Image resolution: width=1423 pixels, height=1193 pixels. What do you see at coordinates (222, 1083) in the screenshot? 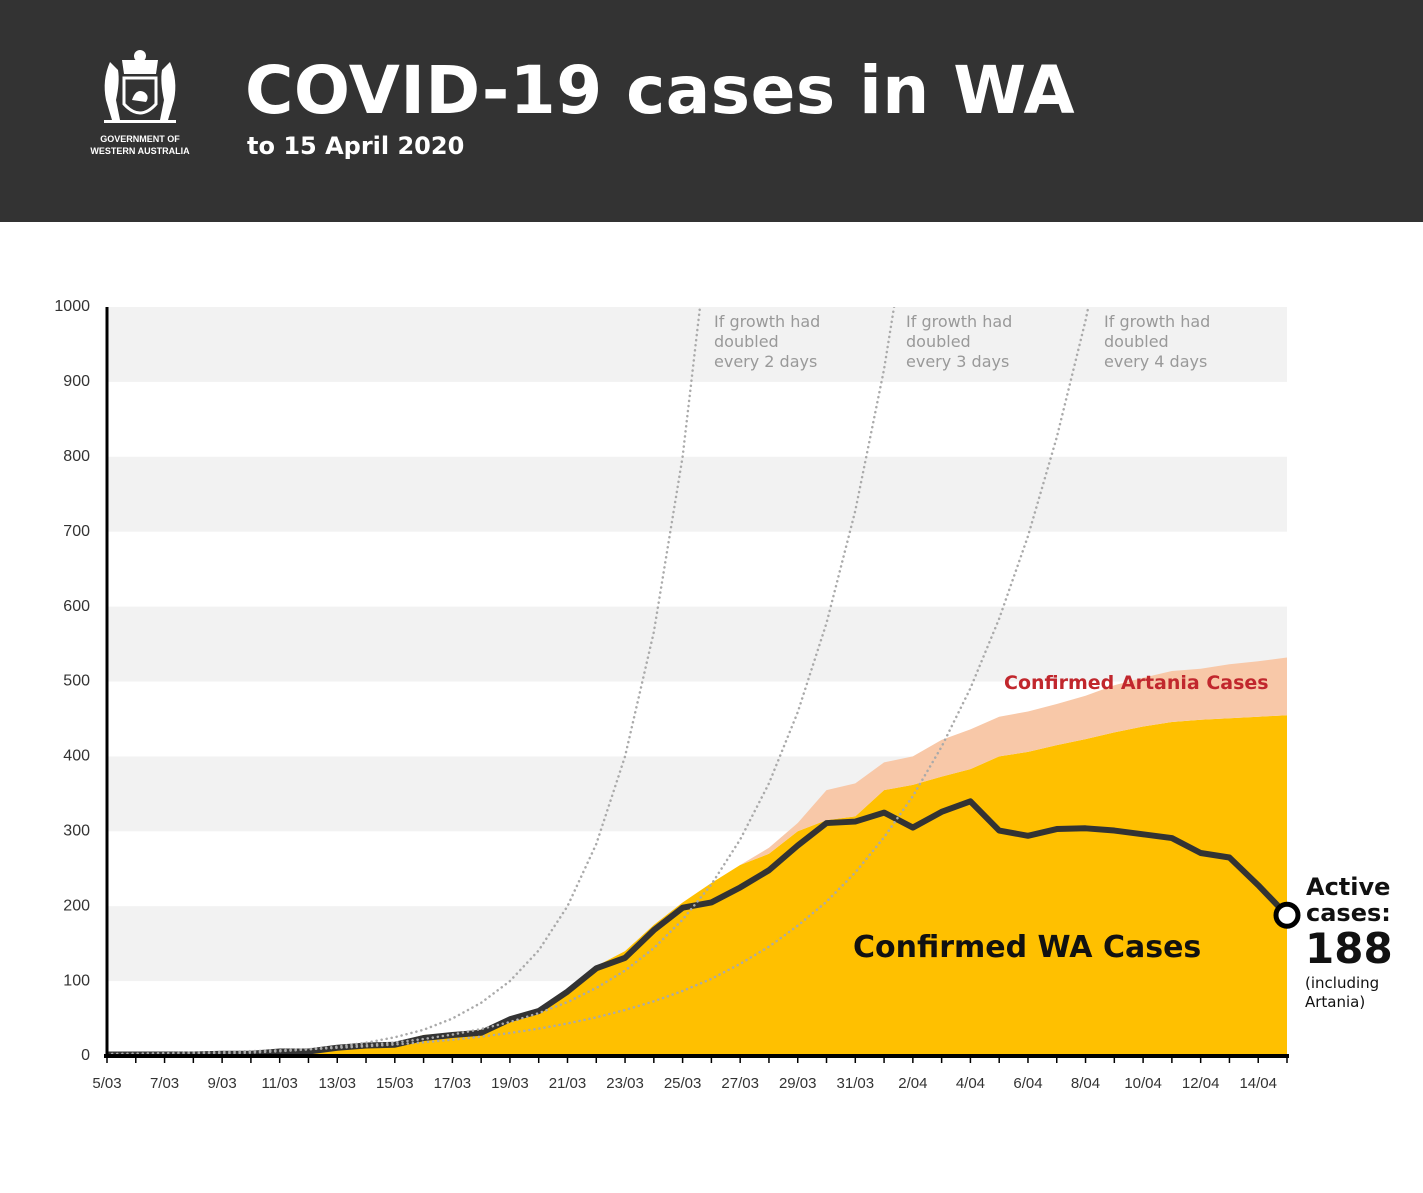
I see `x-tick-label: 9/03` at bounding box center [222, 1083].